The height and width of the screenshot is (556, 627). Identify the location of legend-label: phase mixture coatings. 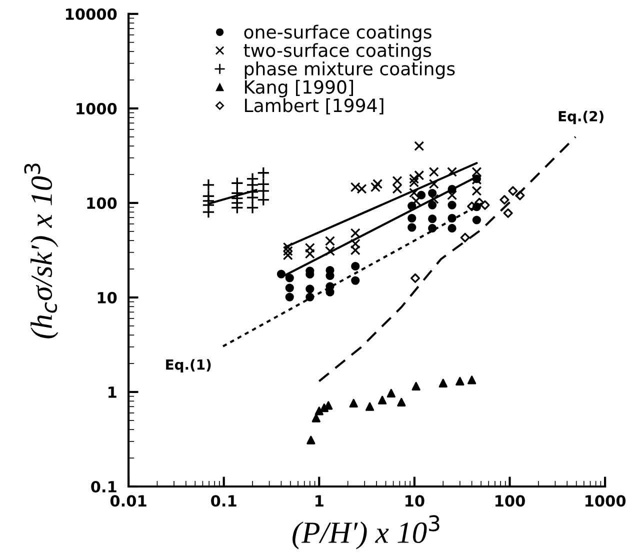
(349, 70).